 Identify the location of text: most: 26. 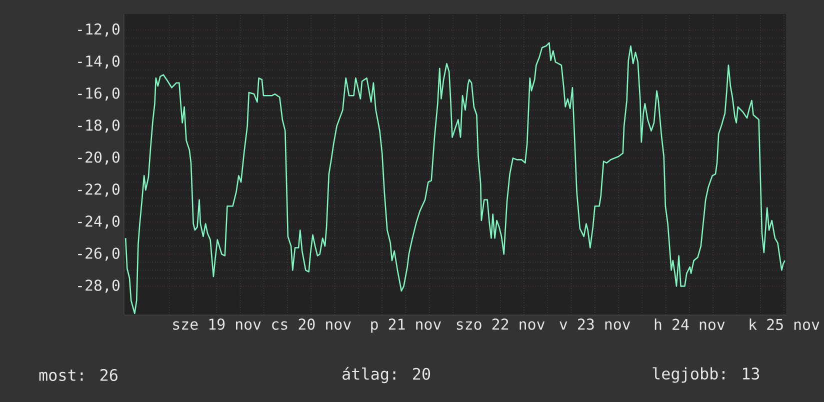
(78, 375).